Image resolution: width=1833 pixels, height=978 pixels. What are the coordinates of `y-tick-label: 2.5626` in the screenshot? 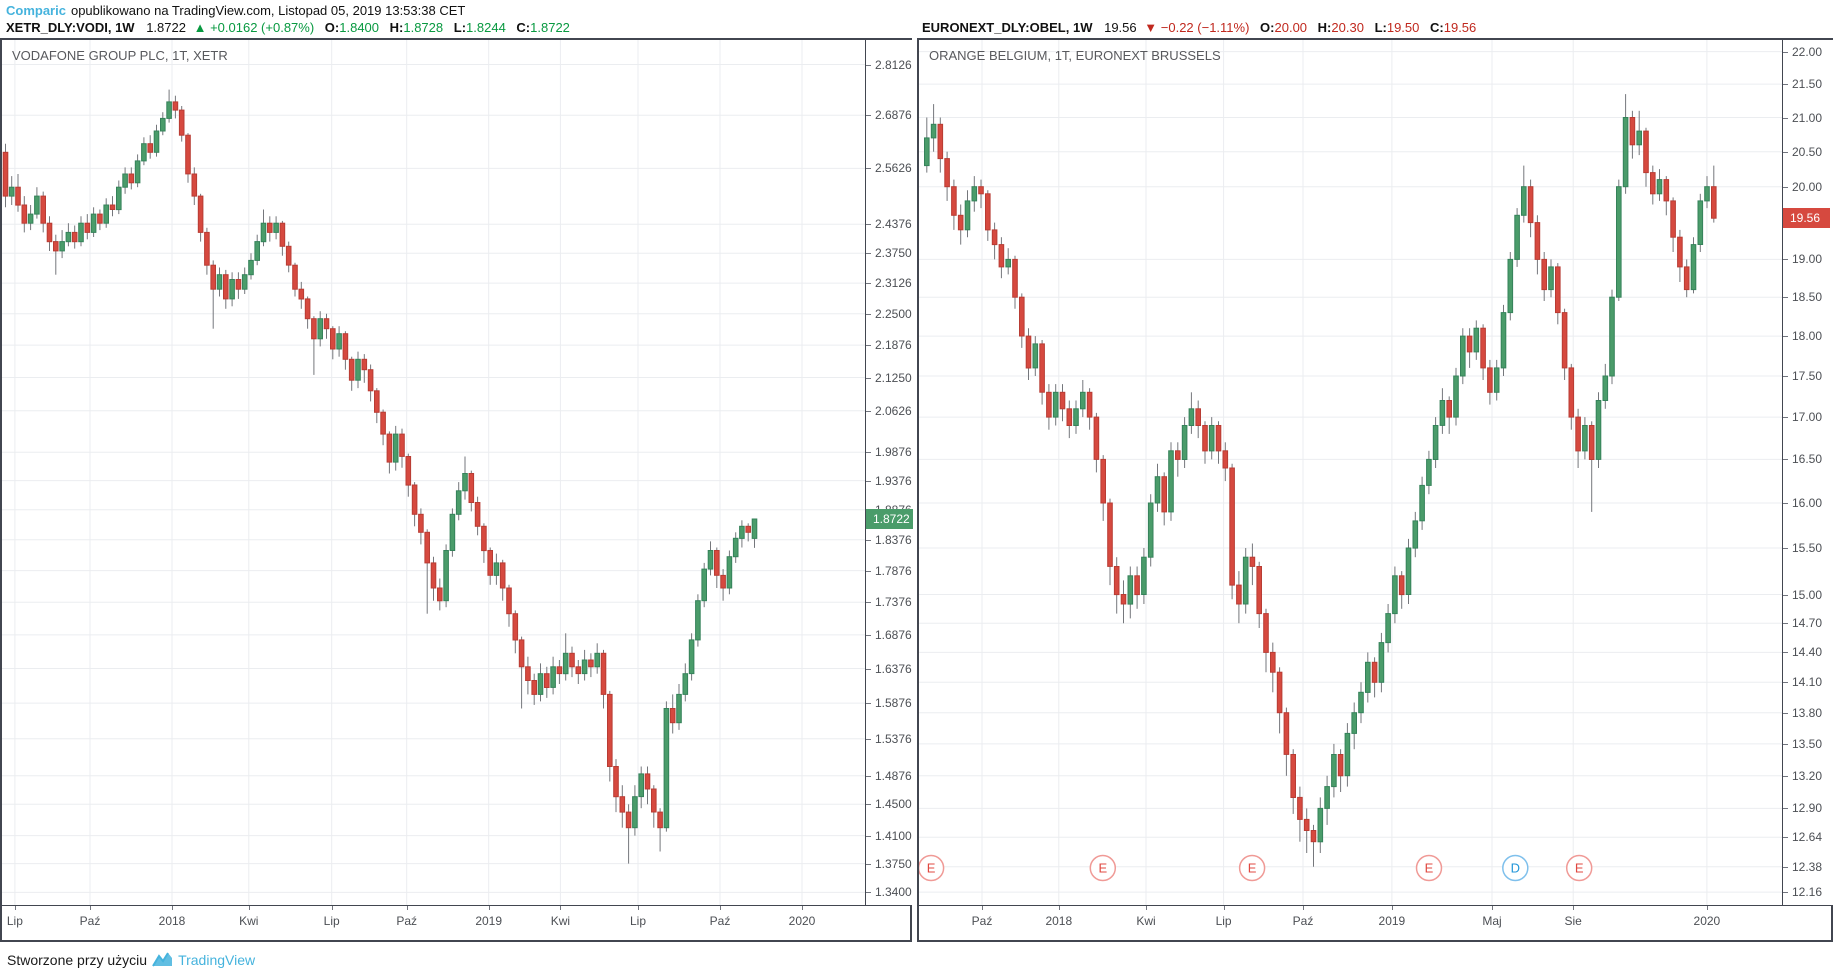 It's located at (893, 168).